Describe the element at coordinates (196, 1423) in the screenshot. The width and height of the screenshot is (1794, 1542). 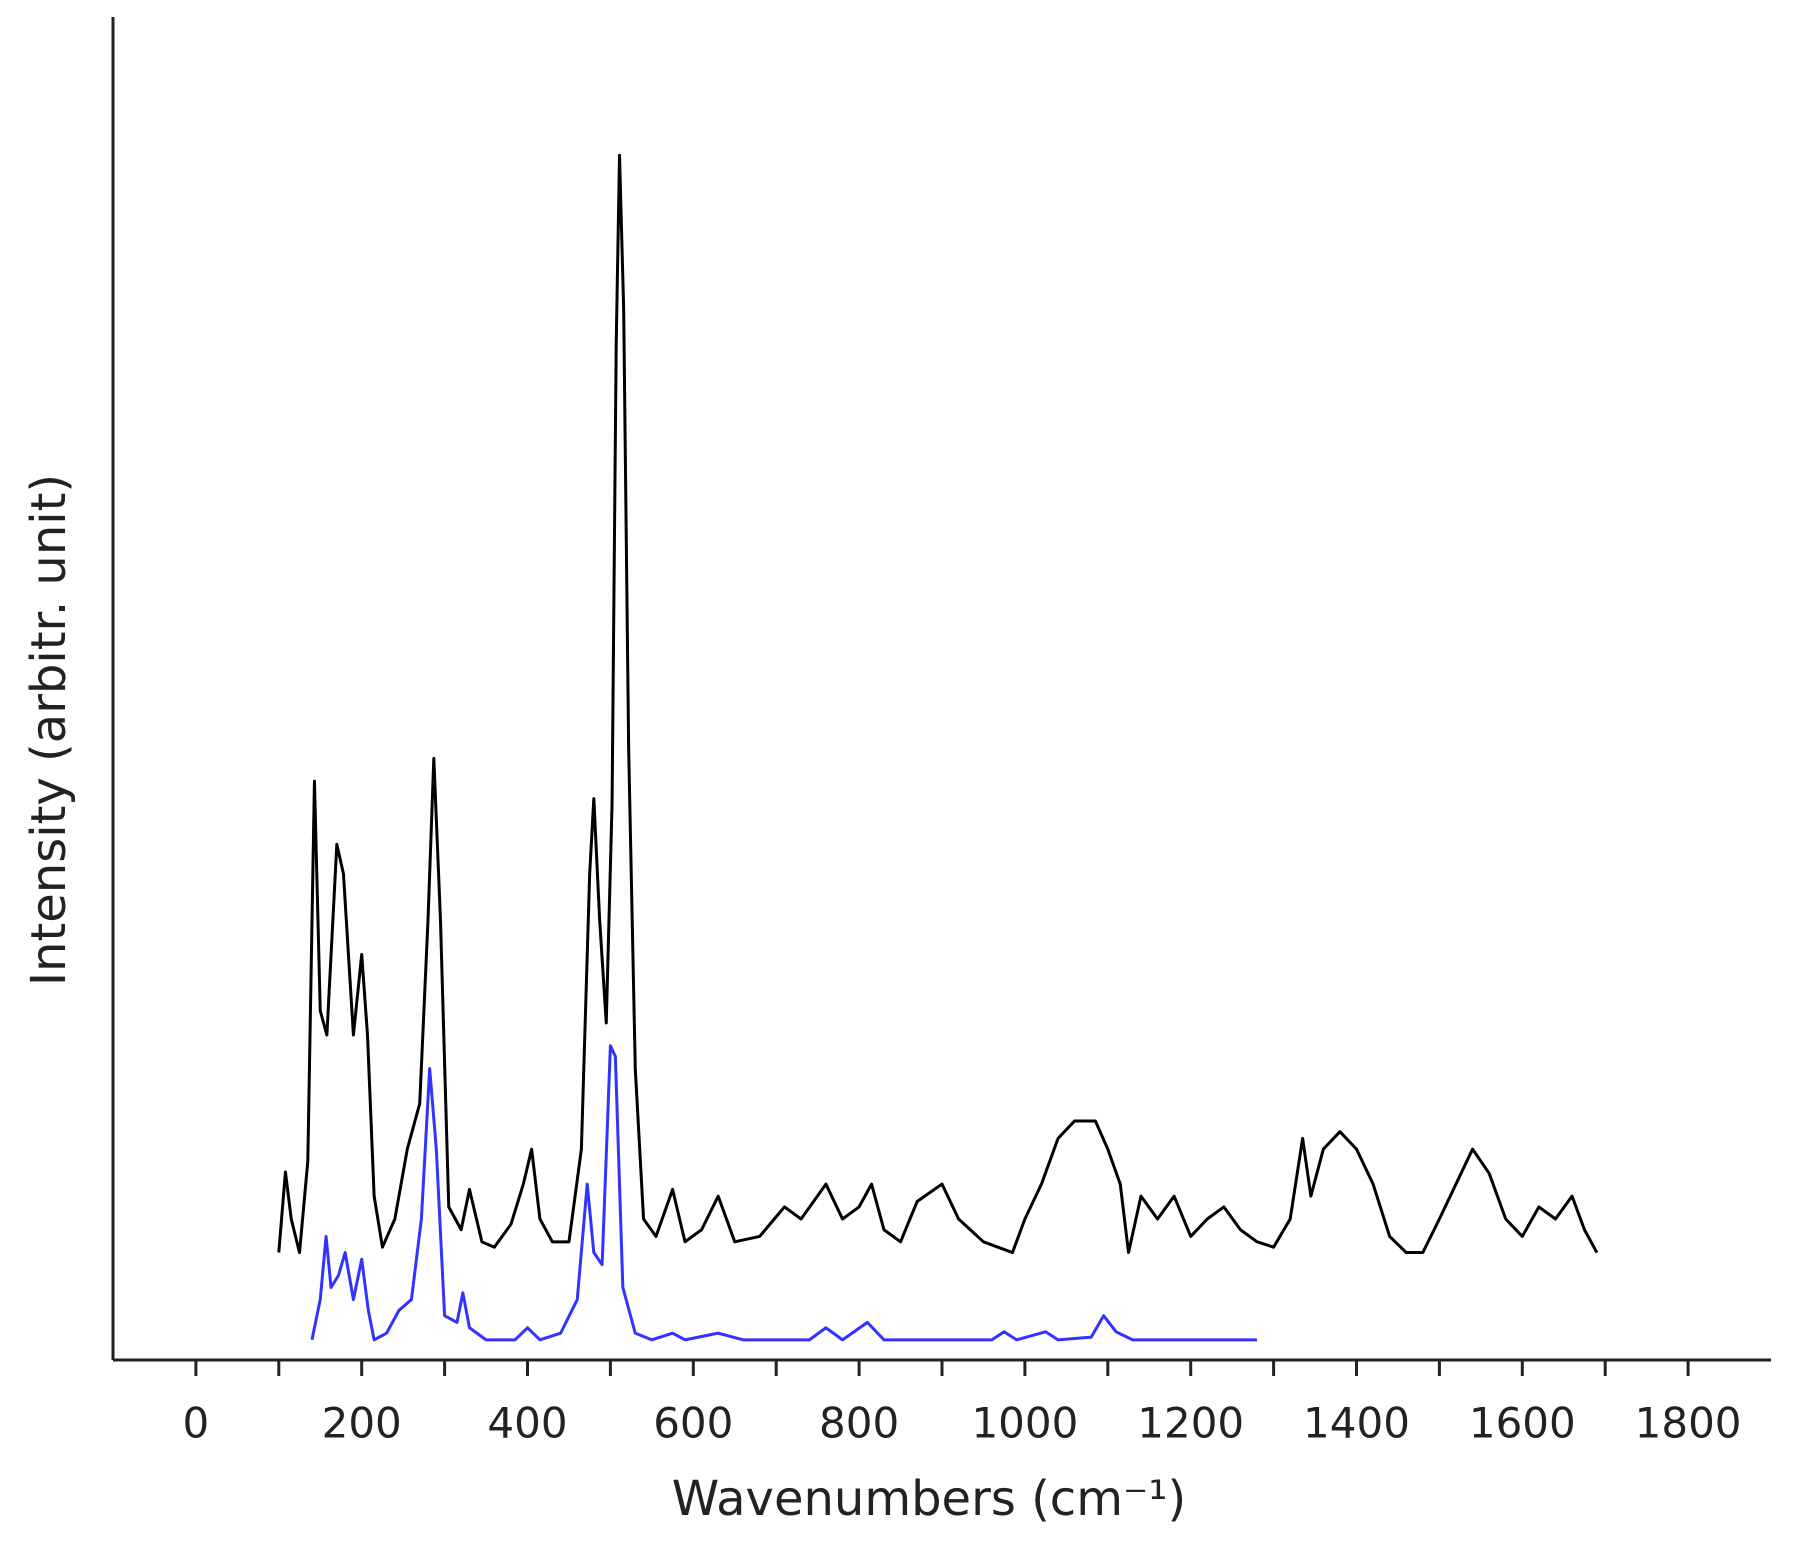
I see `x-tick-label: 0` at that location.